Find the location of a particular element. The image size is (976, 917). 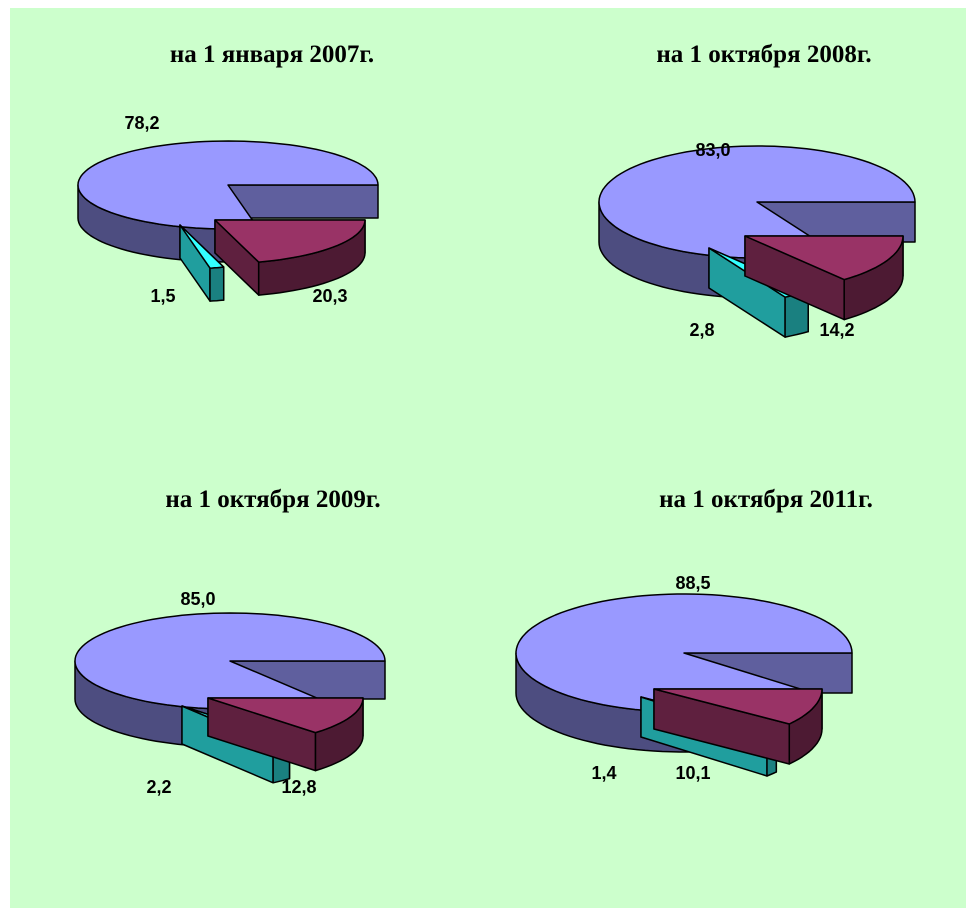

data-label-2009-small: 2,2 is located at coordinates (158, 787).